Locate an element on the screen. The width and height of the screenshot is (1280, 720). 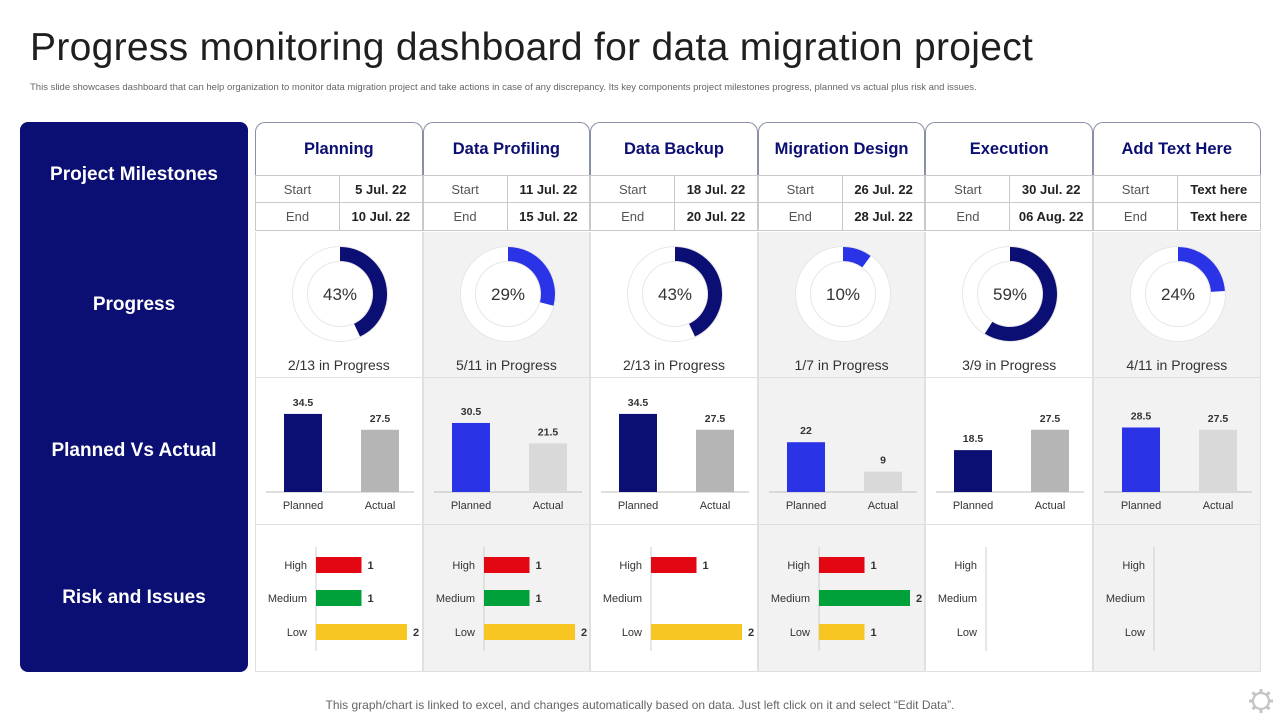
progress-count-text: 5/11 in Progress is located at coordinates (506, 365).